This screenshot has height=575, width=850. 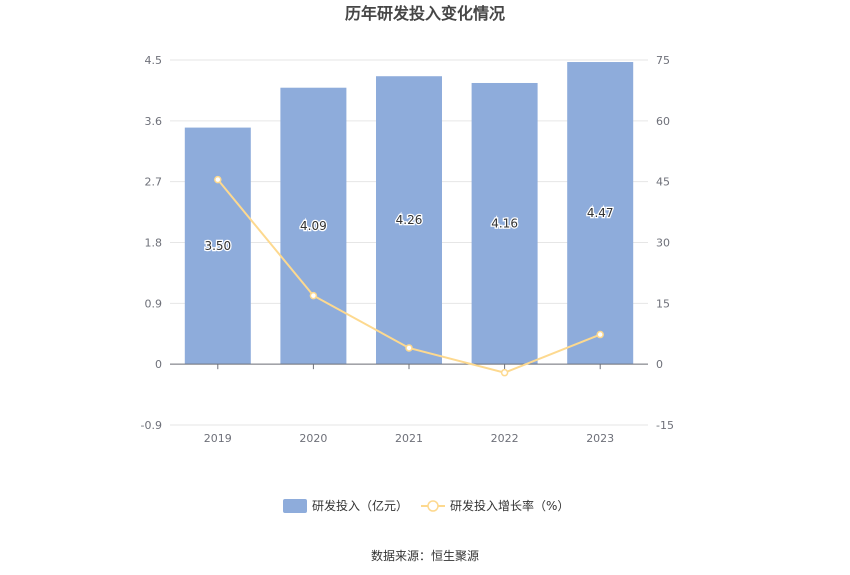 I want to click on growth-point-2019, so click(x=218, y=179).